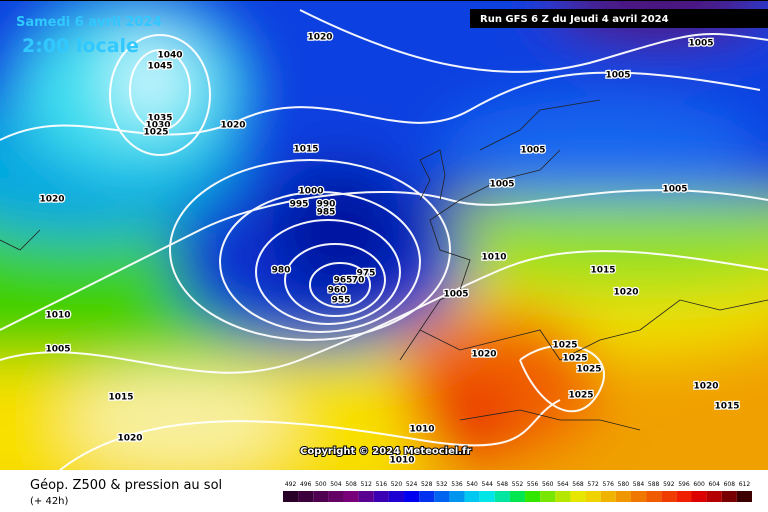 The width and height of the screenshot is (768, 512). What do you see at coordinates (714, 484) in the screenshot?
I see `scale-label: 604` at bounding box center [714, 484].